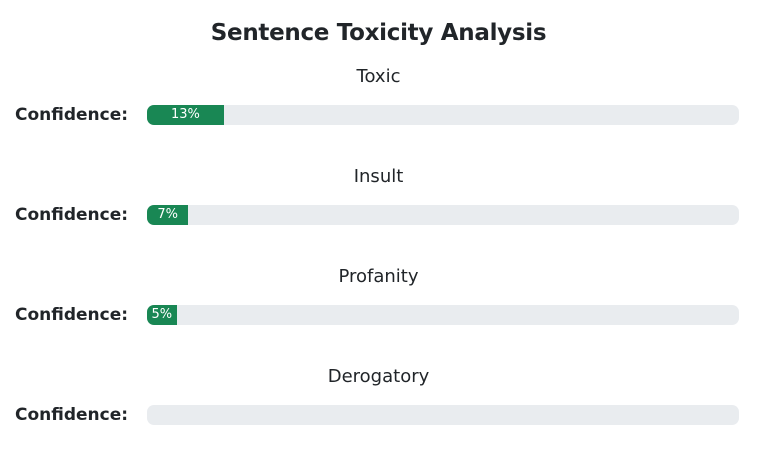 Image resolution: width=757 pixels, height=461 pixels. What do you see at coordinates (378, 376) in the screenshot?
I see `category-label: Derogatory` at bounding box center [378, 376].